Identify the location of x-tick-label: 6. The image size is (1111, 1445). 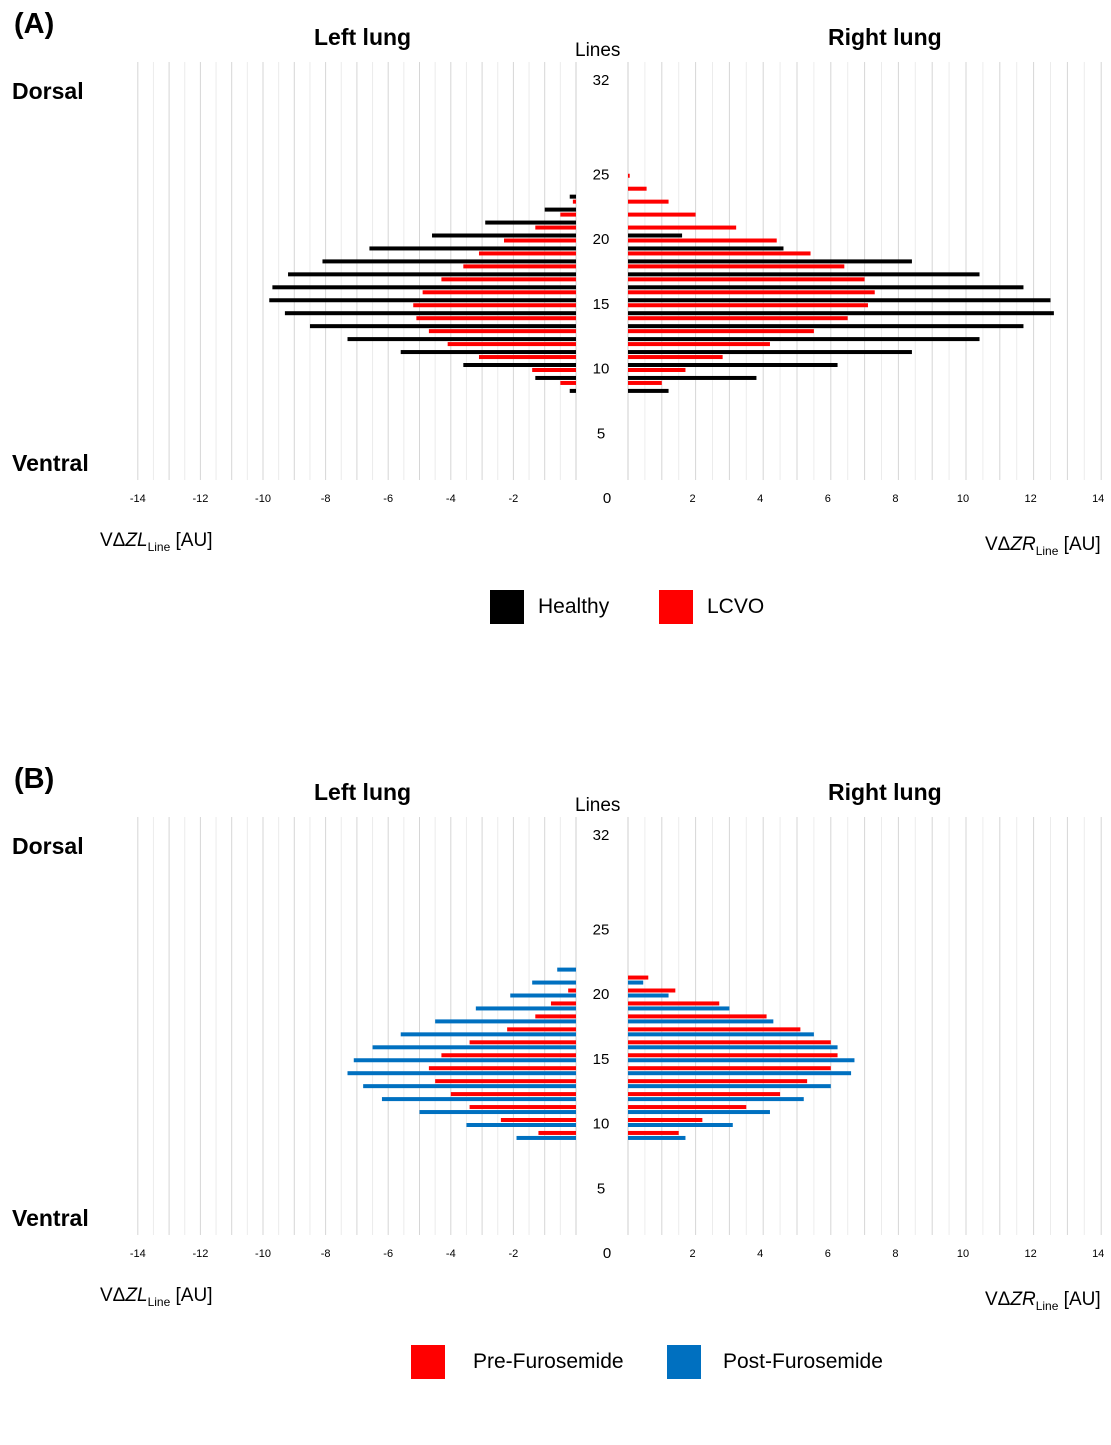
(828, 499).